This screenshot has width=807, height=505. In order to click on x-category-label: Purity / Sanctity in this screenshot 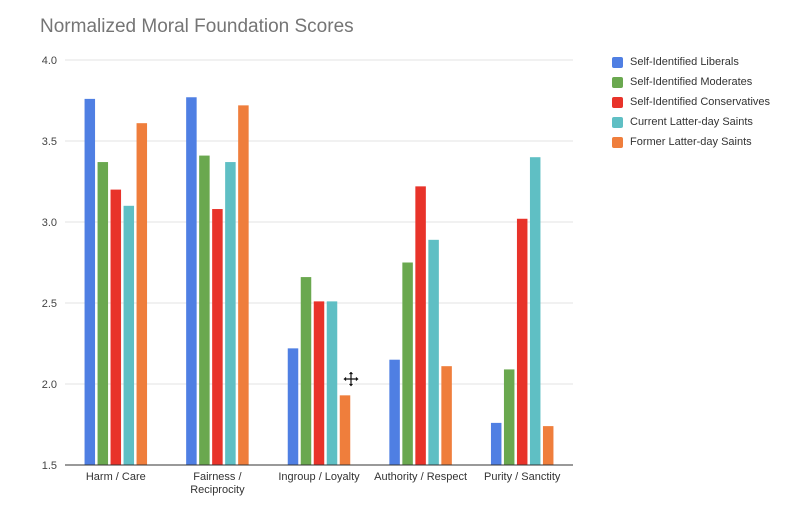, I will do `click(522, 477)`.